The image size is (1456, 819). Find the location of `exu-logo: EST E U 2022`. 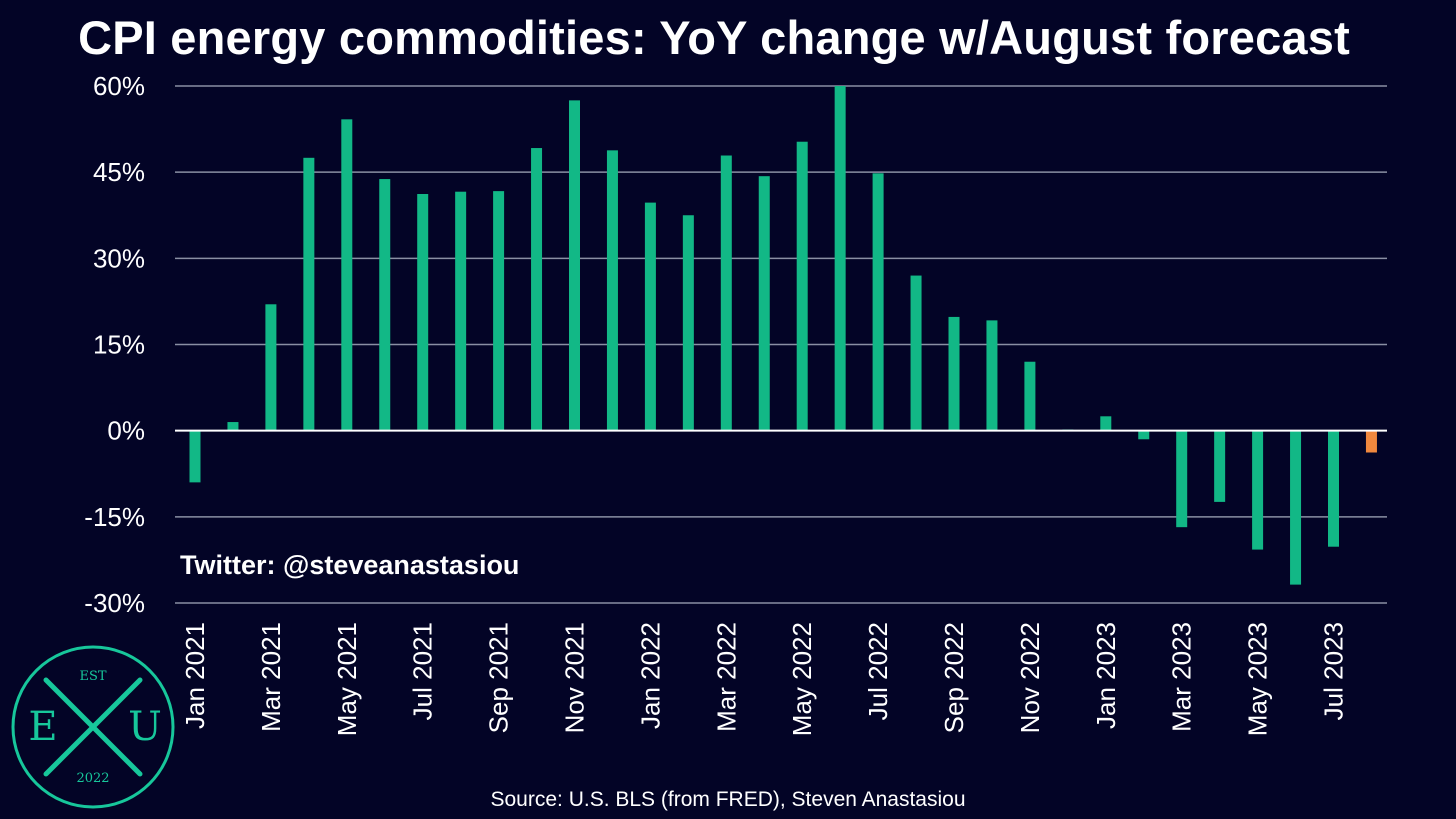

exu-logo: EST E U 2022 is located at coordinates (93, 727).